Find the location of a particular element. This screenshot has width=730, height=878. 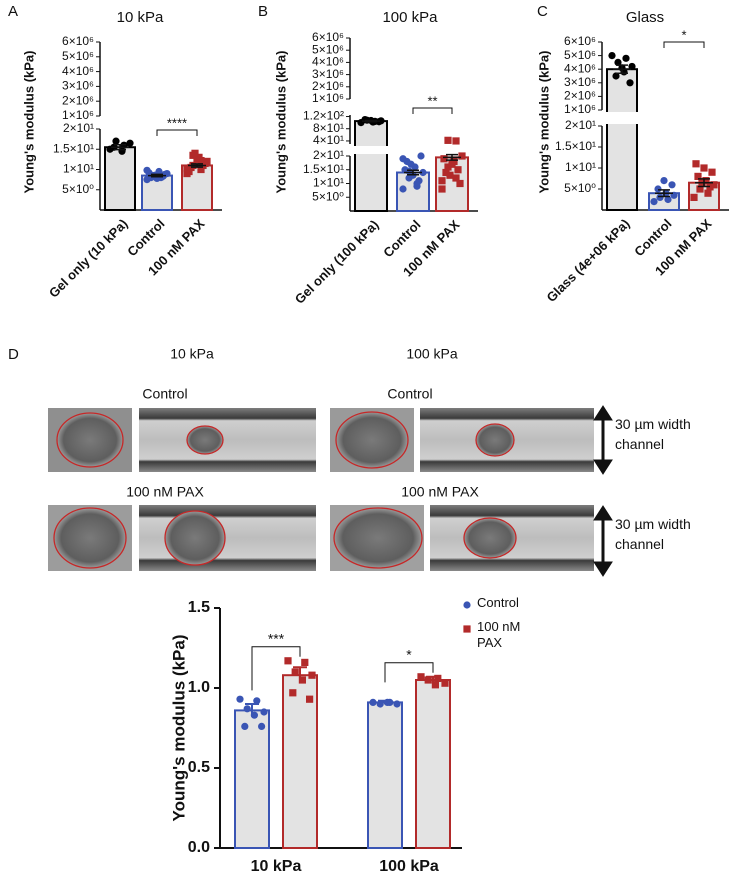

micrographs is located at coordinates (321, 489).